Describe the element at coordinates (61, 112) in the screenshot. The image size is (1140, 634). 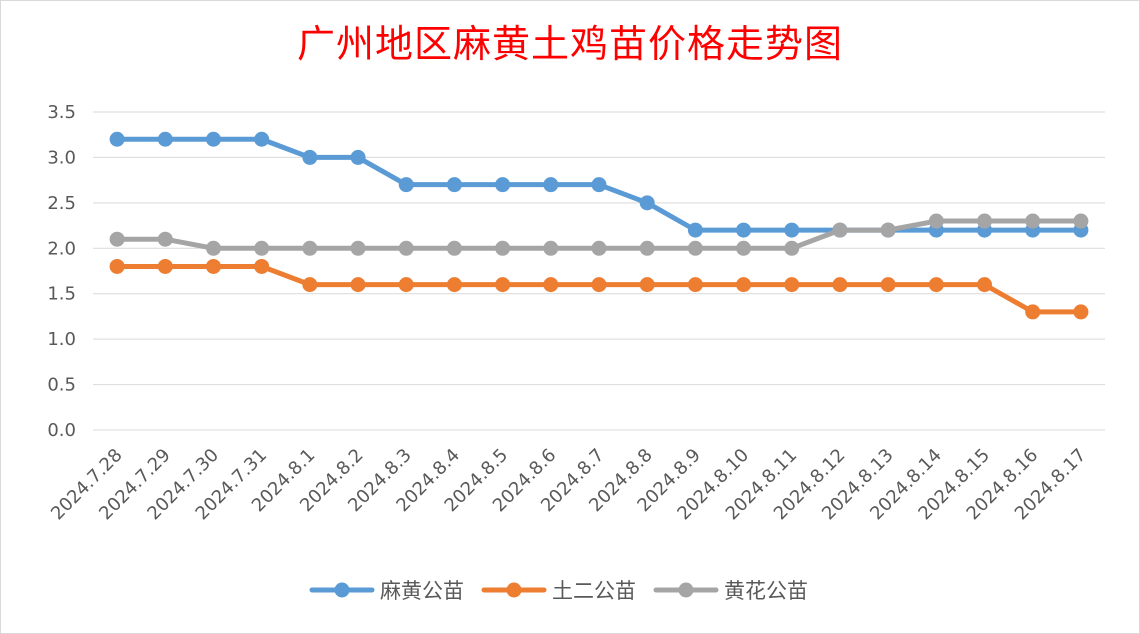
I see `y-tick-label: 3.5` at that location.